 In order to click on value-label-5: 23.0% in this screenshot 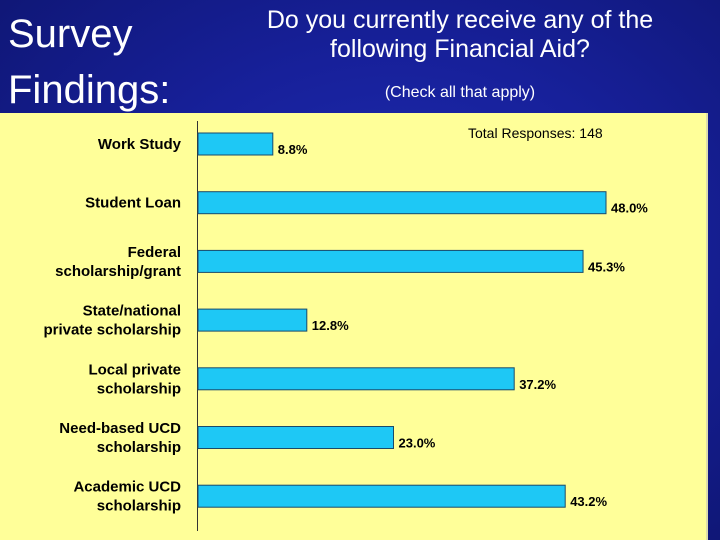, I will do `click(417, 443)`.